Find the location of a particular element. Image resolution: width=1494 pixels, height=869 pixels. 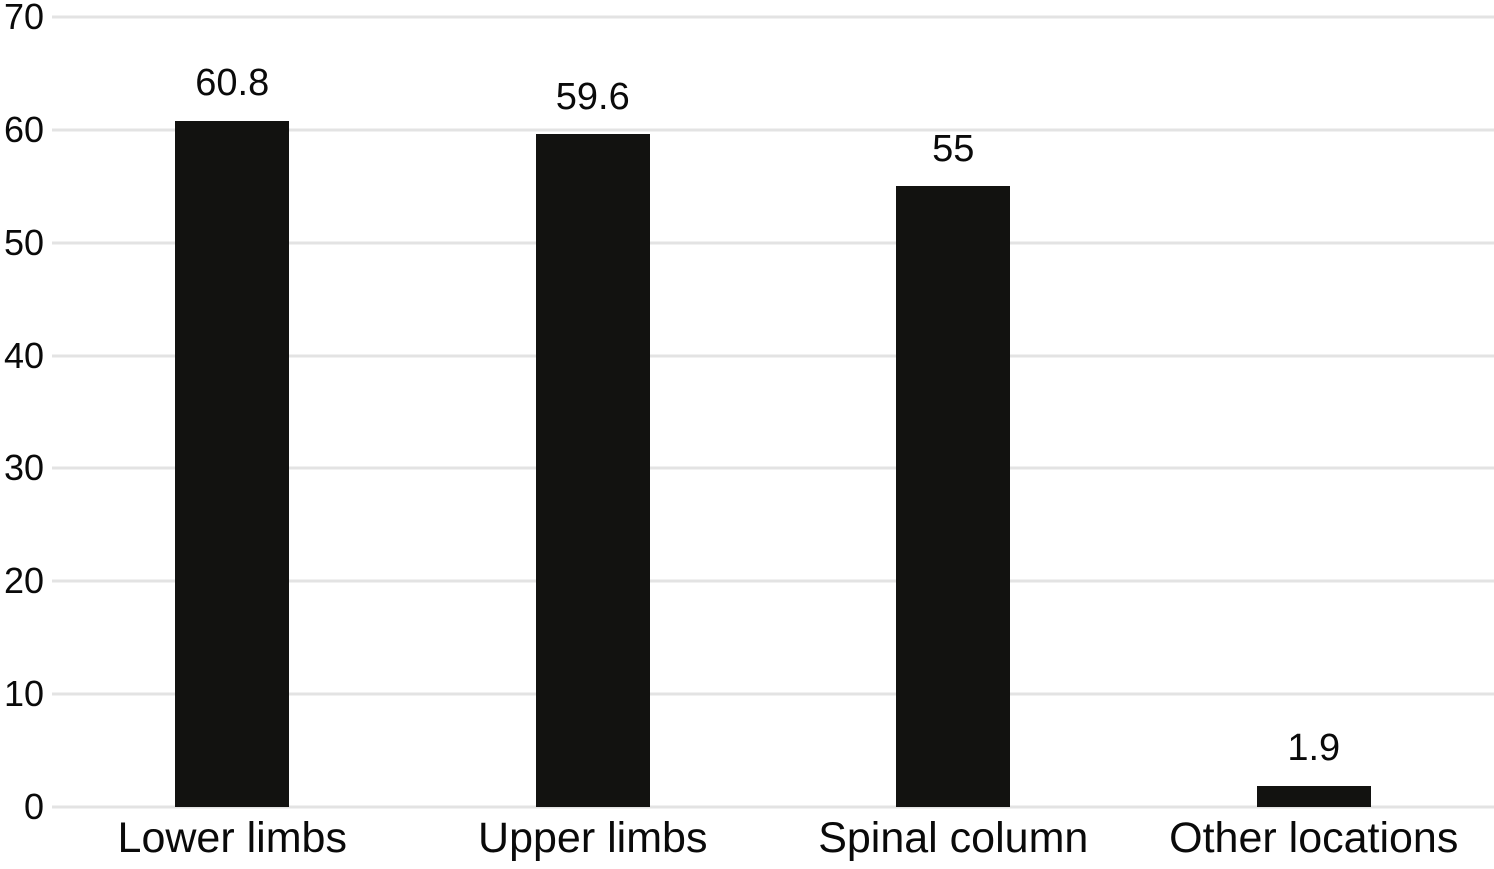

y-tick-label: 0 is located at coordinates (33, 806).